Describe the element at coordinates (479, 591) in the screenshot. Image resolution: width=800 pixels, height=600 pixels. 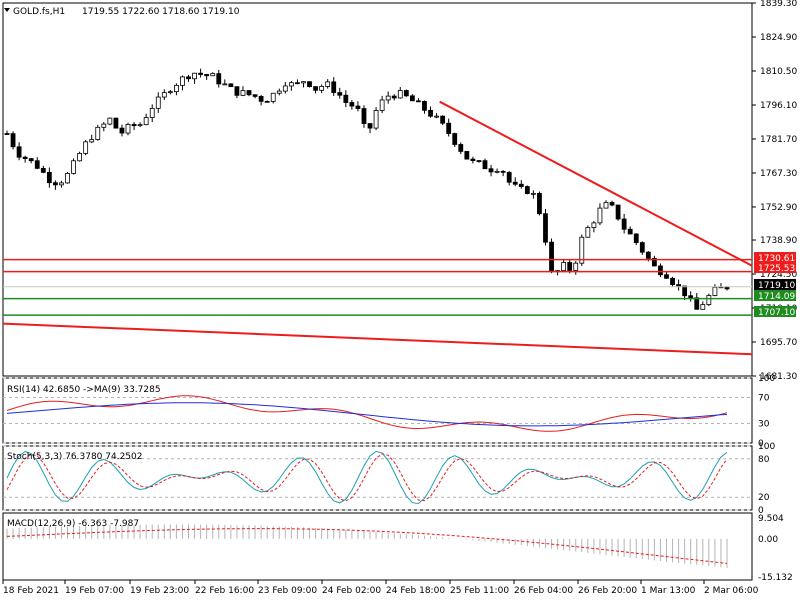
I see `time-tick-label: 25 Feb 11:00` at that location.